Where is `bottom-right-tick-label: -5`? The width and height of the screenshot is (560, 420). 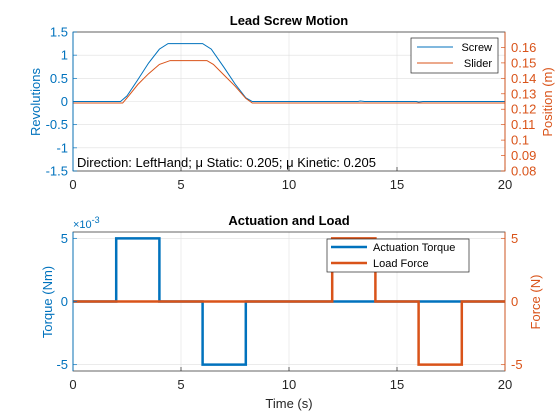 bottom-right-tick-label: -5 is located at coordinates (517, 364).